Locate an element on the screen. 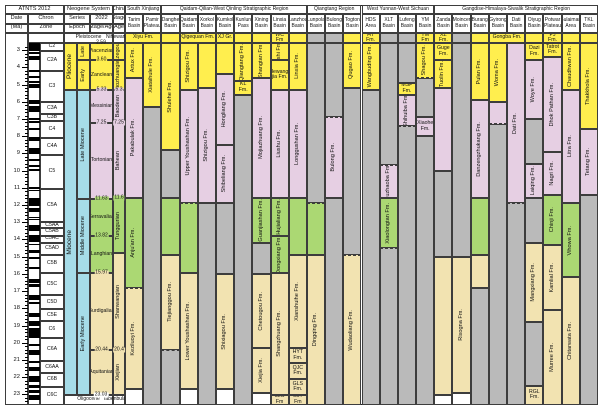  basin-header-gyirong: Gyirong Basin is located at coordinates (498, 23).